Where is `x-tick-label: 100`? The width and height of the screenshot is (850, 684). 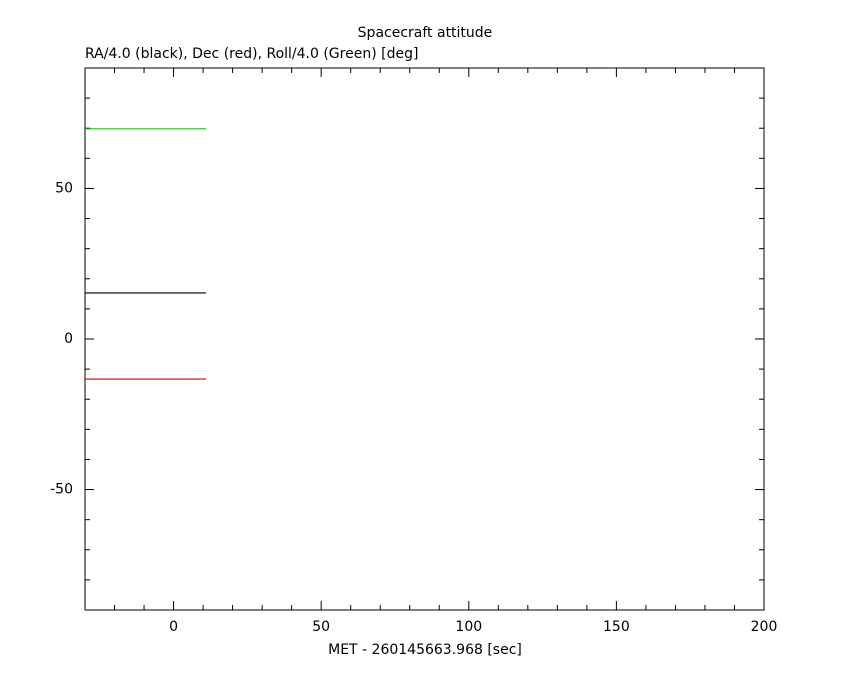
x-tick-label: 100 is located at coordinates (468, 627).